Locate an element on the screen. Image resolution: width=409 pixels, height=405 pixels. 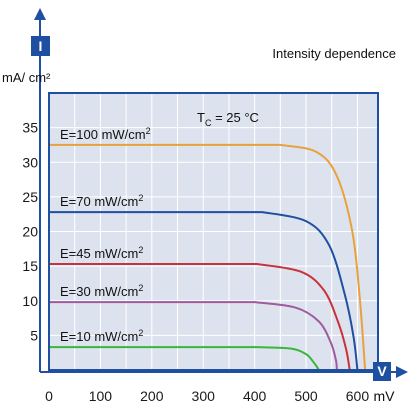
x-tick-label: 300 is located at coordinates (204, 396).